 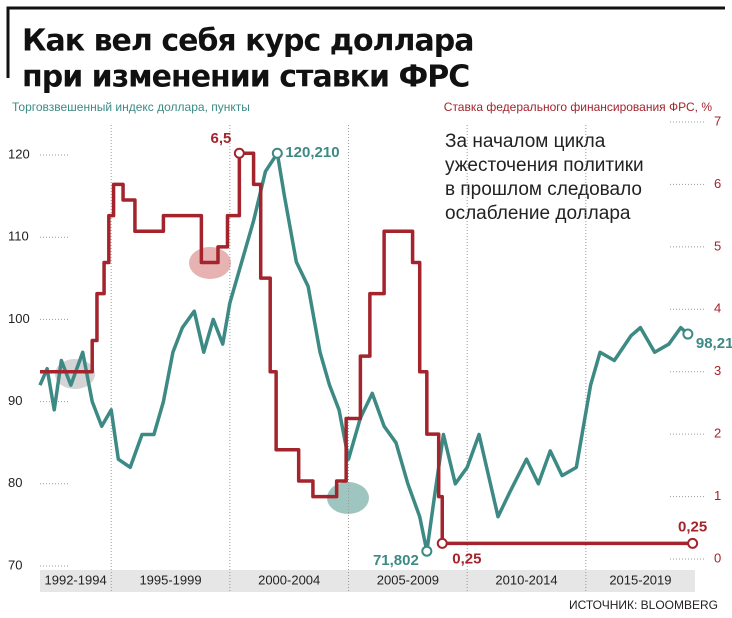 What do you see at coordinates (15, 564) in the screenshot?
I see `y-tick-label: 70` at bounding box center [15, 564].